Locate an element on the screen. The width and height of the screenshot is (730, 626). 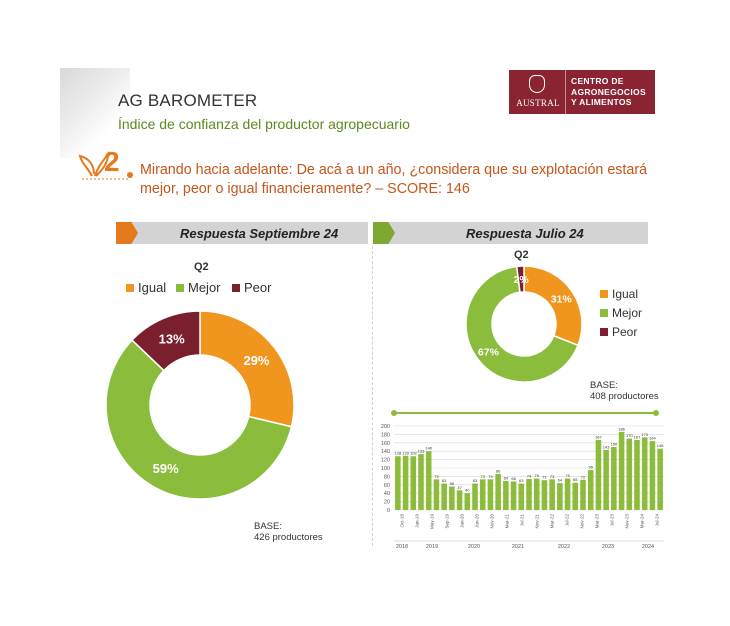
logo-line-3: Y ALIMENTOS is located at coordinates (601, 102).